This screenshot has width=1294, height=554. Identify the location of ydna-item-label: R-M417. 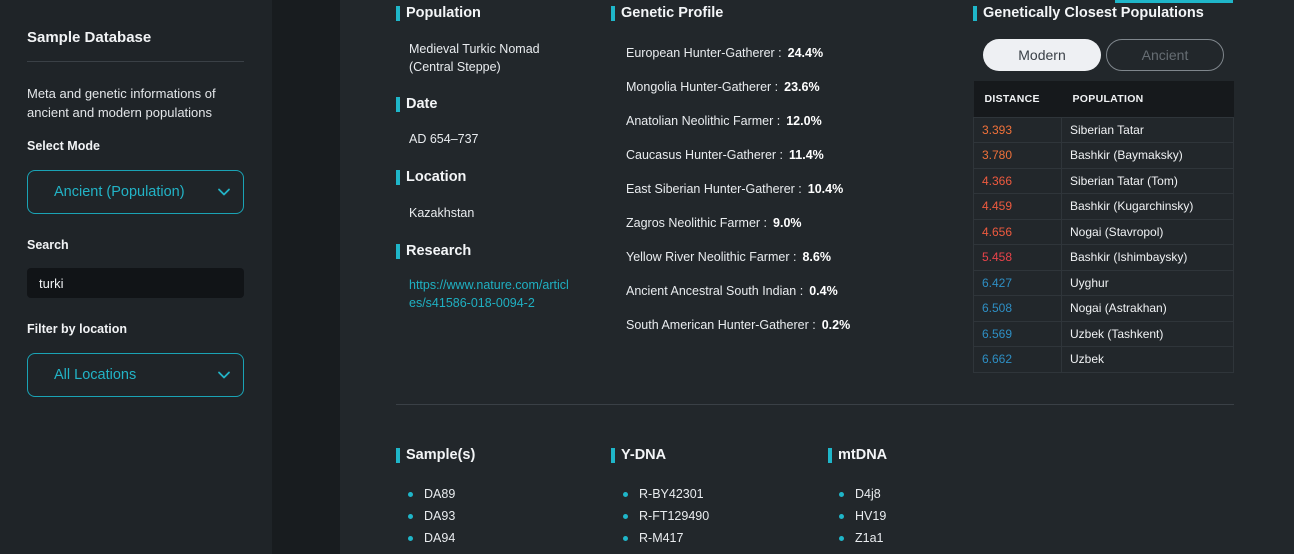
(661, 538).